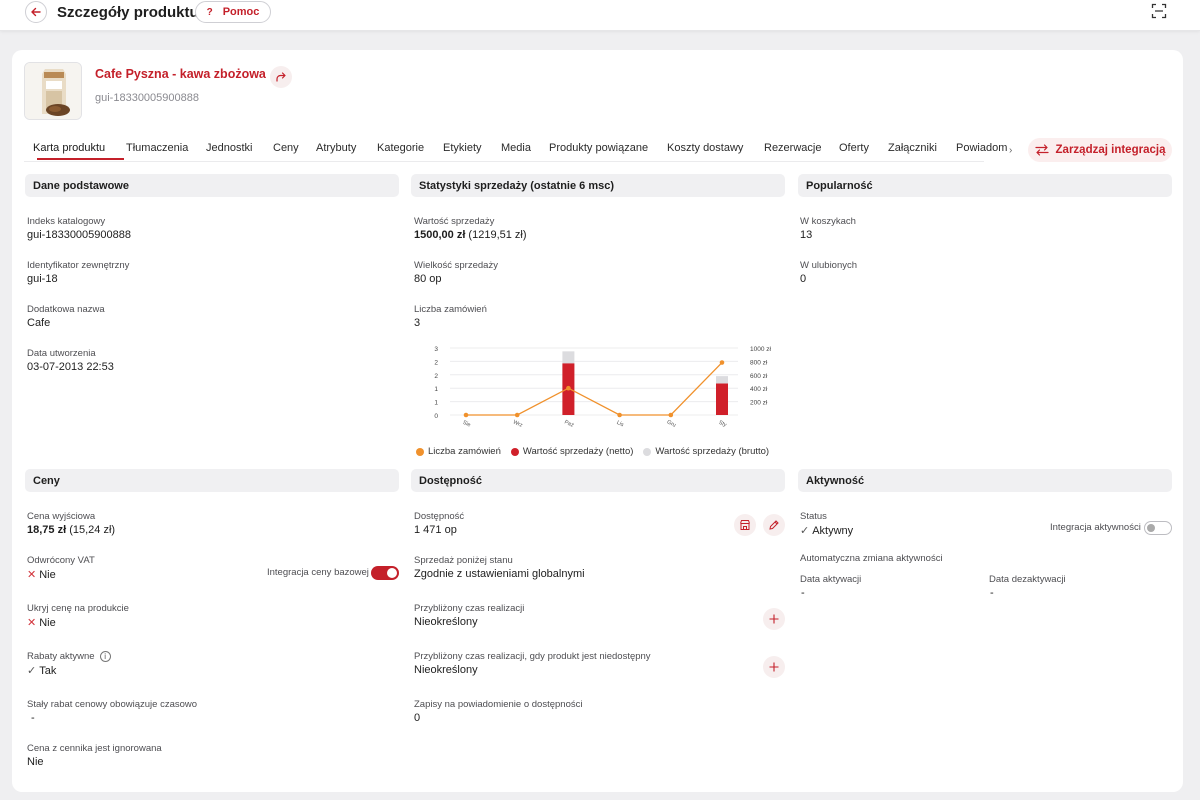 Image resolution: width=1200 pixels, height=800 pixels. I want to click on y-tick-left: 0, so click(436, 416).